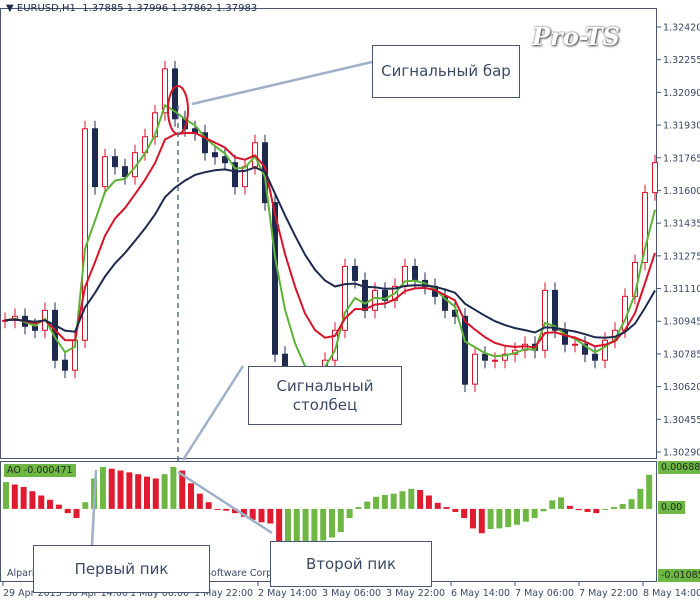 Image resolution: width=700 pixels, height=600 pixels. Describe the element at coordinates (46, 8) in the screenshot. I see `symbol-label: EURUSD,H1` at that location.